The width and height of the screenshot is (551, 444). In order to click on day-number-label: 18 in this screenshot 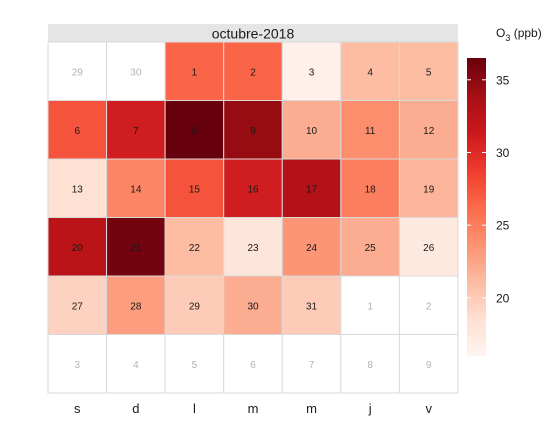, I will do `click(371, 189)`.